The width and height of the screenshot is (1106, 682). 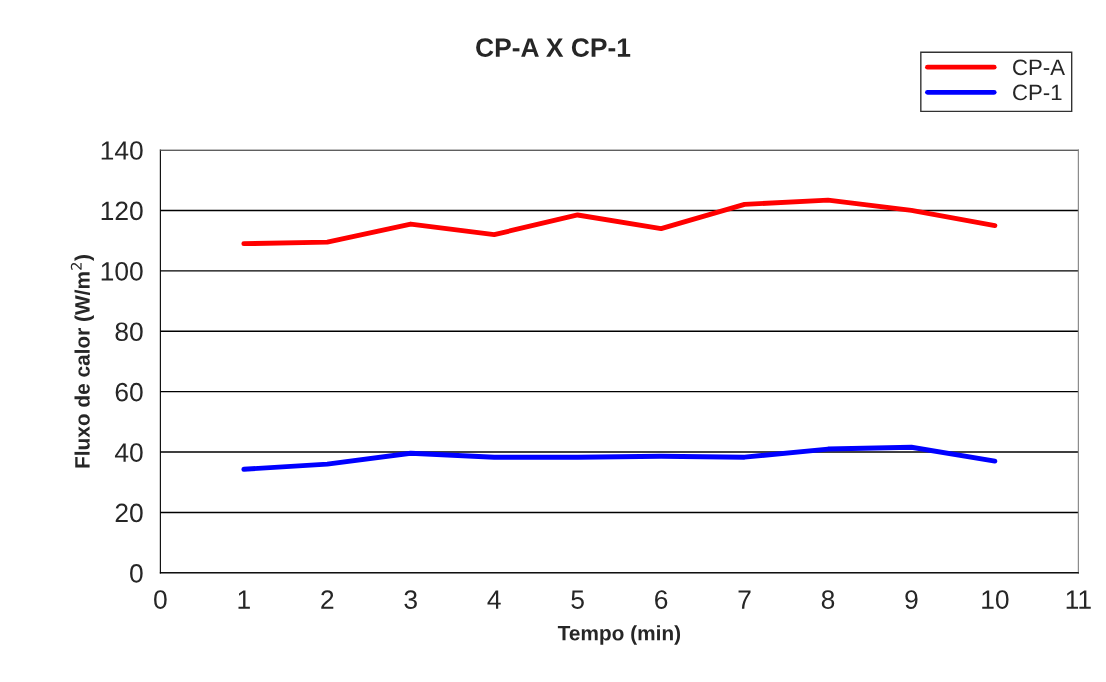 What do you see at coordinates (136, 573) in the screenshot?
I see `y-tick-label: 0` at bounding box center [136, 573].